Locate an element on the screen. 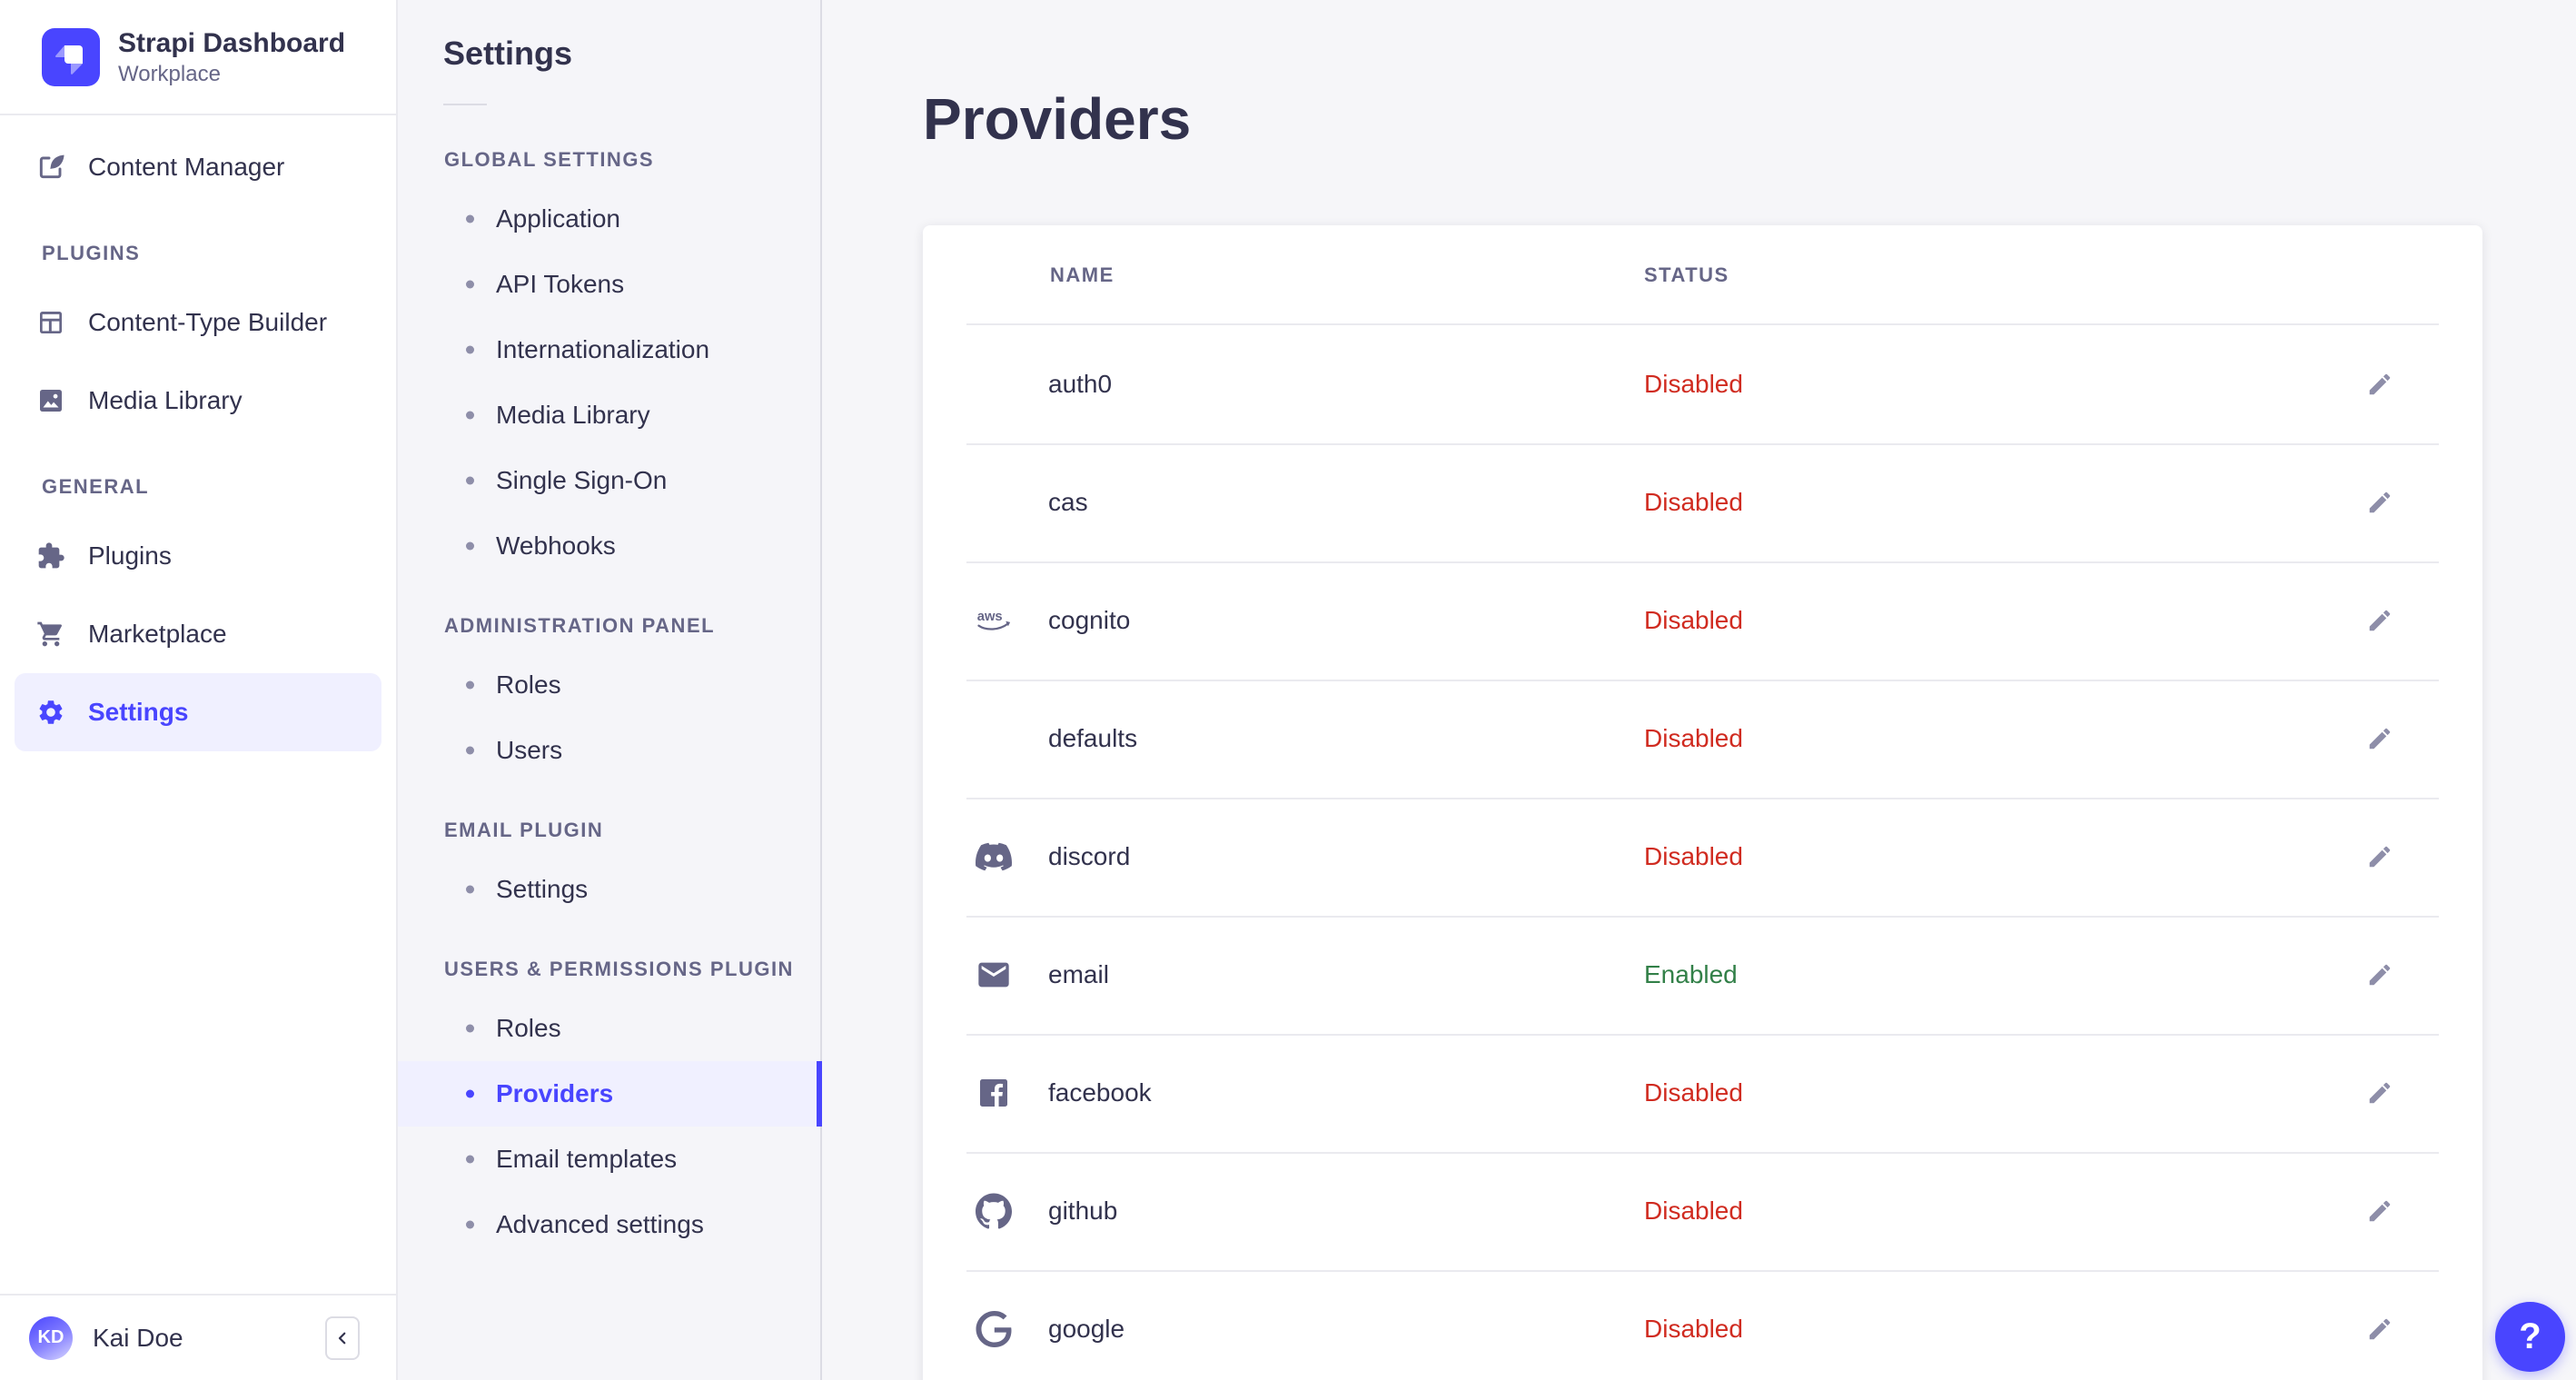 The image size is (2576, 1380). provider-row-cognito: aws cognito Disabled is located at coordinates (1702, 620).